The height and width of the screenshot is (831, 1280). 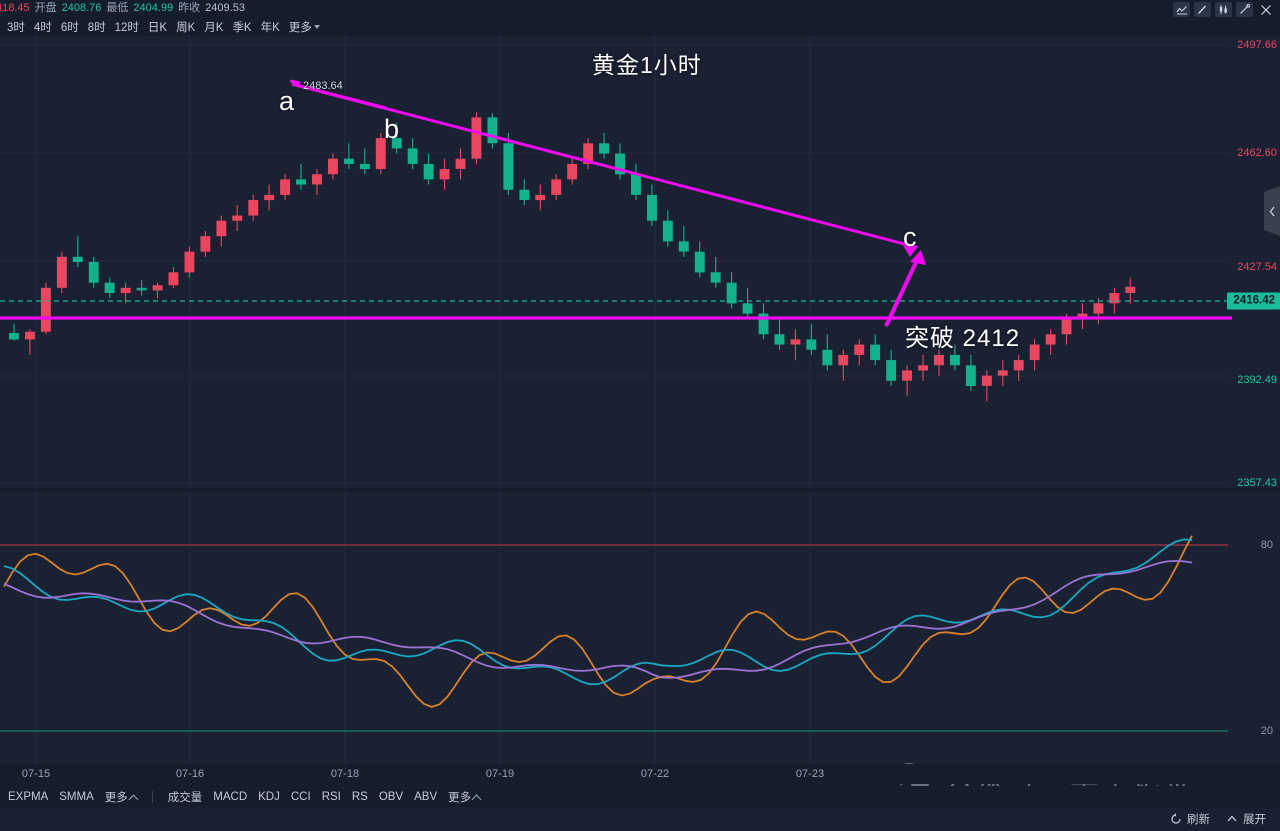 What do you see at coordinates (345, 774) in the screenshot?
I see `time-tick-2: 07-18` at bounding box center [345, 774].